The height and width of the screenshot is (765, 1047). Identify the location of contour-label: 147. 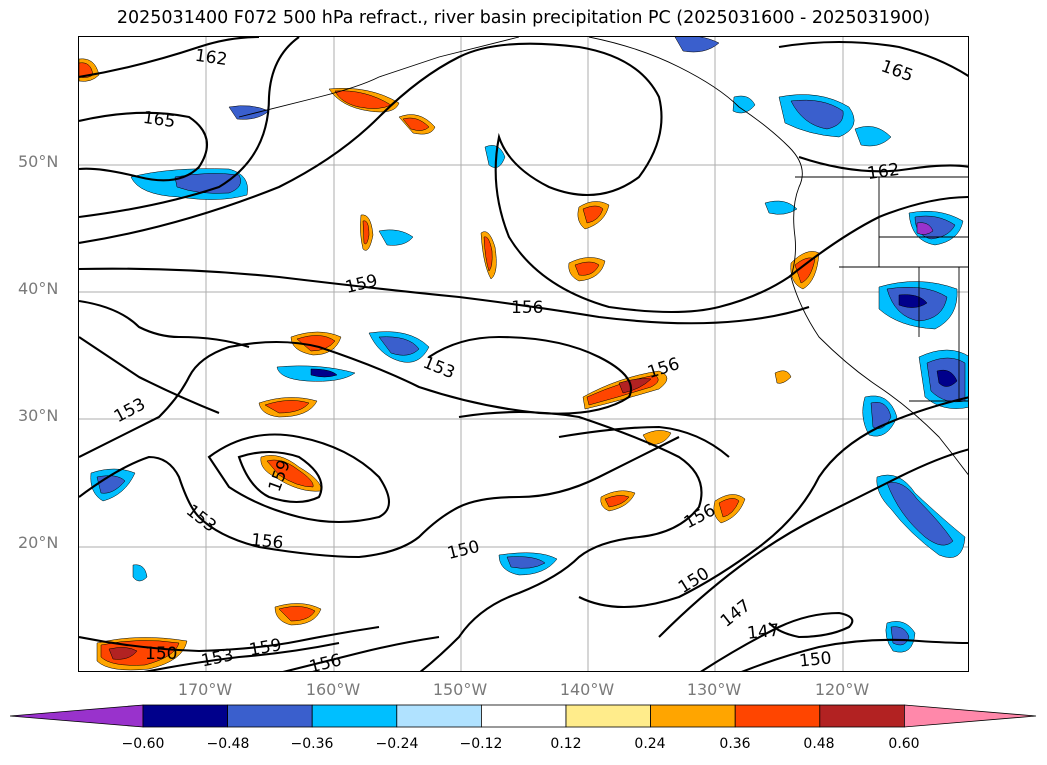
(763, 632).